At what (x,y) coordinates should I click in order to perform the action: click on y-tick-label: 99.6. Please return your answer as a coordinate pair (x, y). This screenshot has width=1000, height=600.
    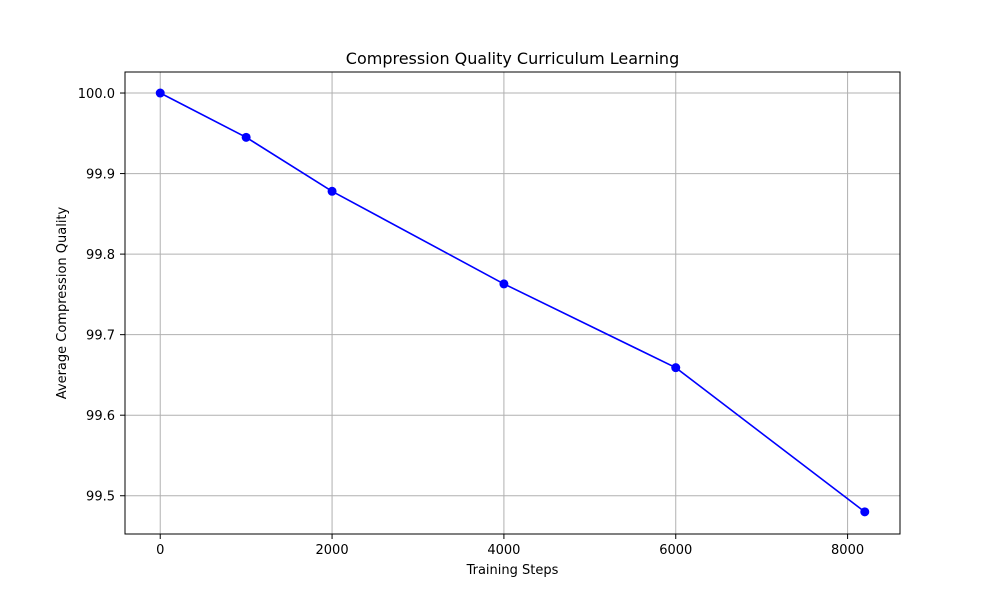
    Looking at the image, I should click on (100, 416).